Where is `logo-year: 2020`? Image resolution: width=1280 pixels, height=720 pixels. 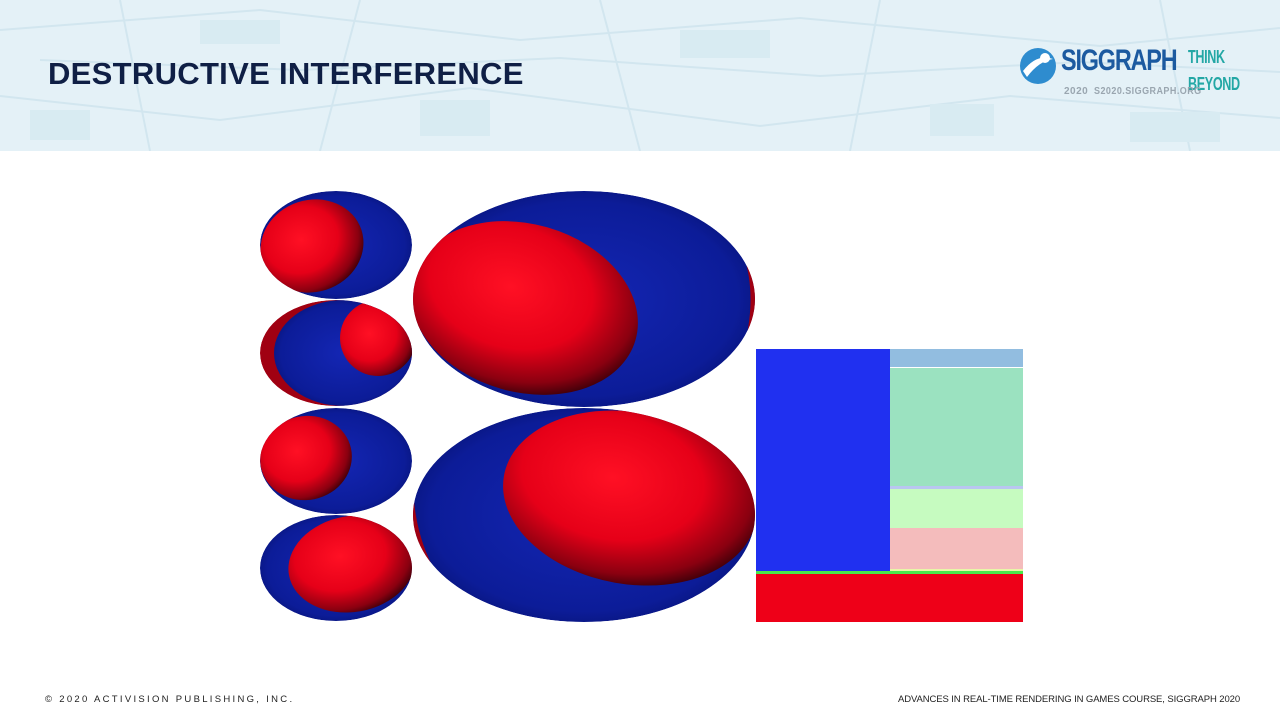 logo-year: 2020 is located at coordinates (1076, 91).